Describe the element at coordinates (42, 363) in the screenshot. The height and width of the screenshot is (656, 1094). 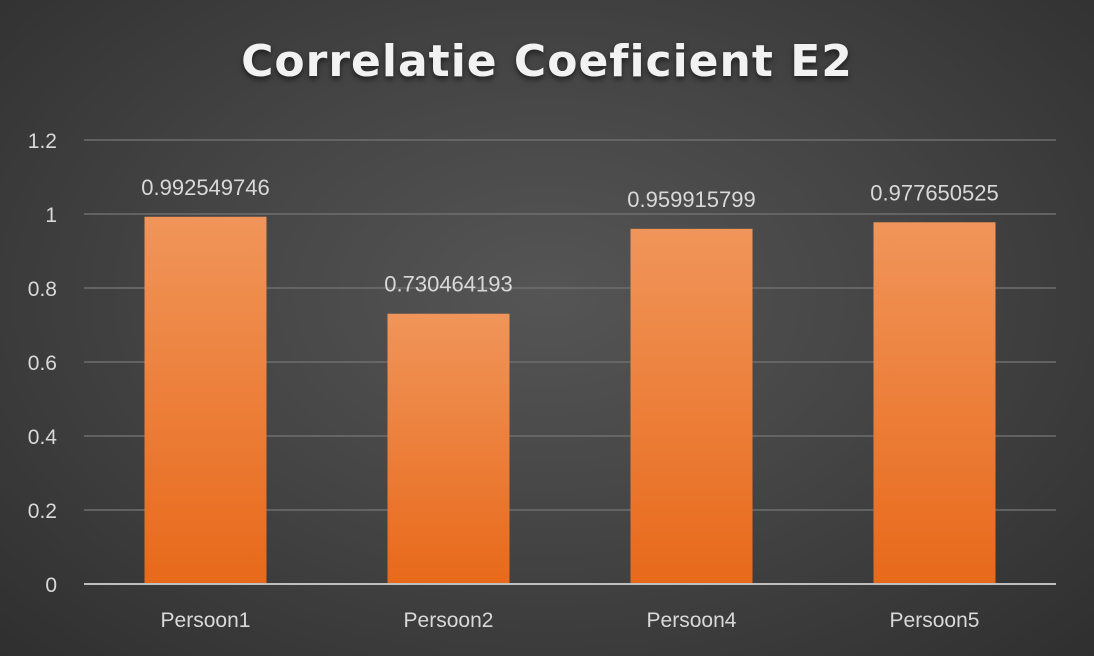
I see `y-tick-label: 0.6` at that location.